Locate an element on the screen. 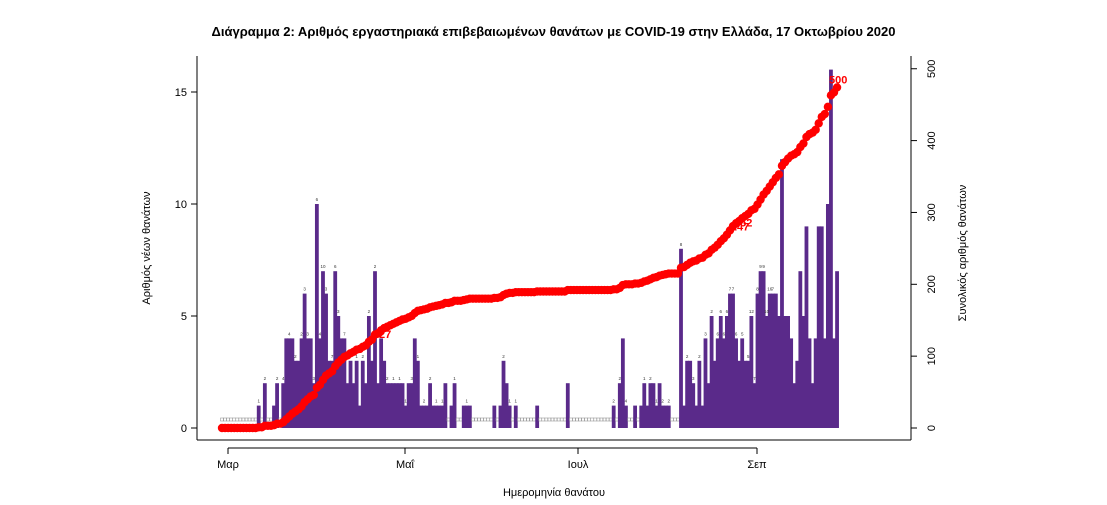 This screenshot has width=1107, height=505. x-axis-label: Ημερομηνία θανάτου is located at coordinates (554, 493).